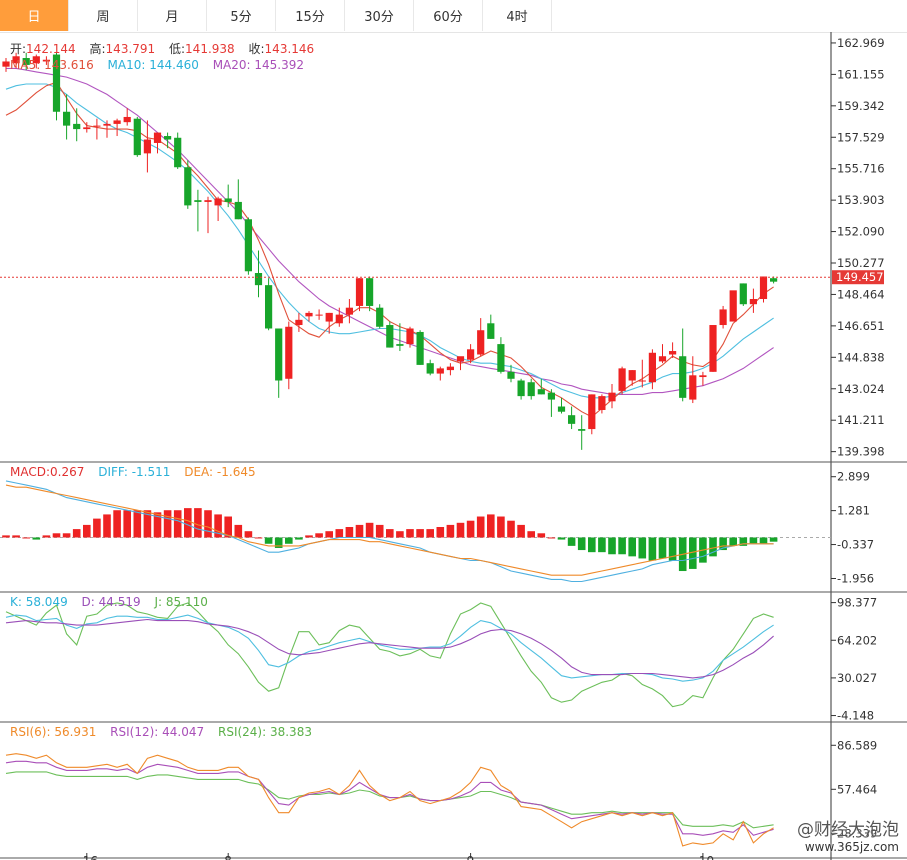  What do you see at coordinates (857, 745) in the screenshot?
I see `y-tick-label: 86.589` at bounding box center [857, 745].